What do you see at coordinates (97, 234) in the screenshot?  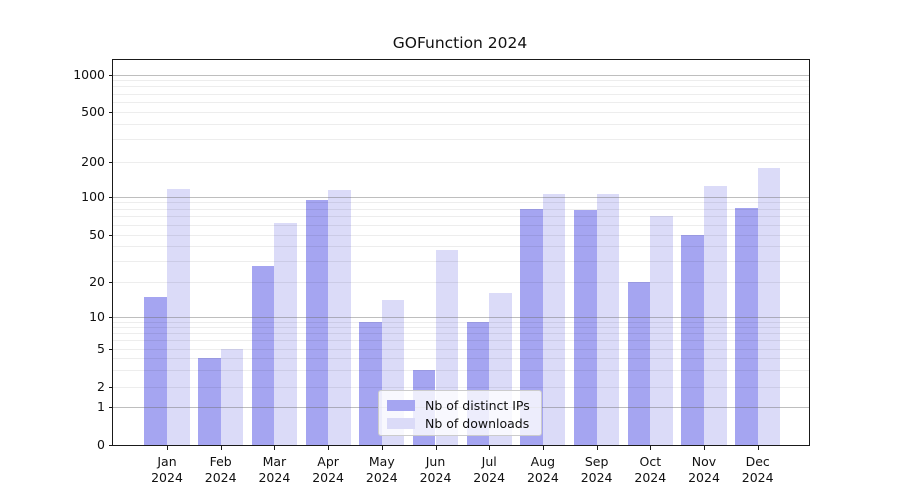 I see `y-axis-tick-label: 50` at bounding box center [97, 234].